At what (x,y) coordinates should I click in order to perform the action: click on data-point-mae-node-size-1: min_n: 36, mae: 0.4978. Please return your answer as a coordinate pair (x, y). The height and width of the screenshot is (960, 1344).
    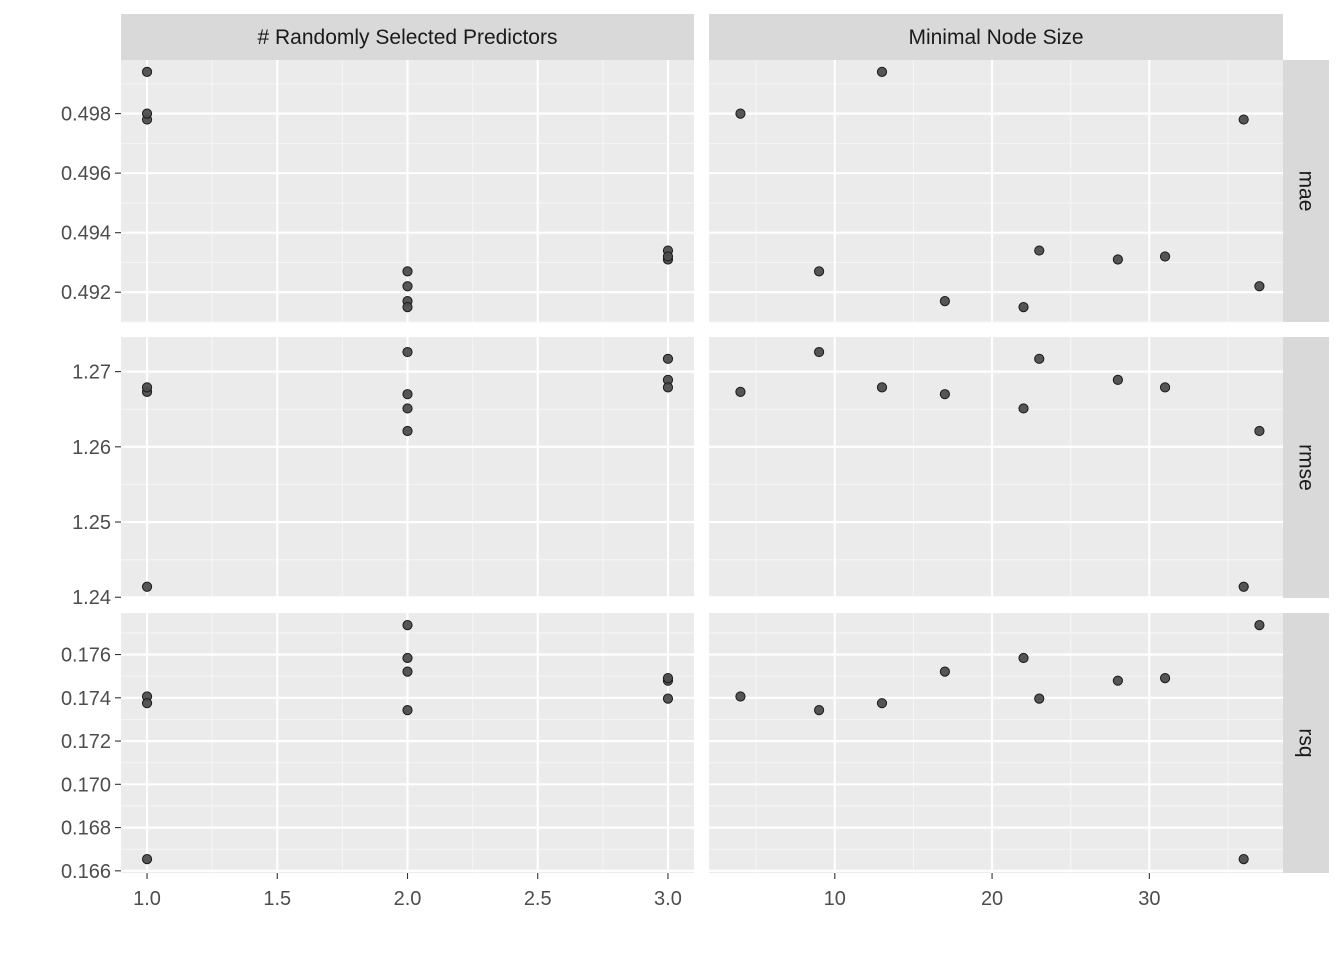
    Looking at the image, I should click on (1243, 119).